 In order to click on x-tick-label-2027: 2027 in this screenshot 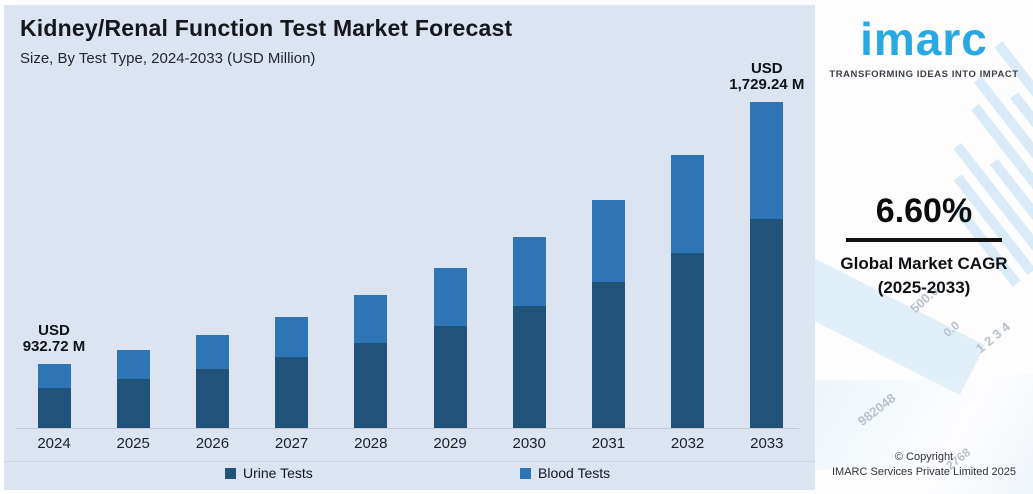, I will do `click(291, 443)`.